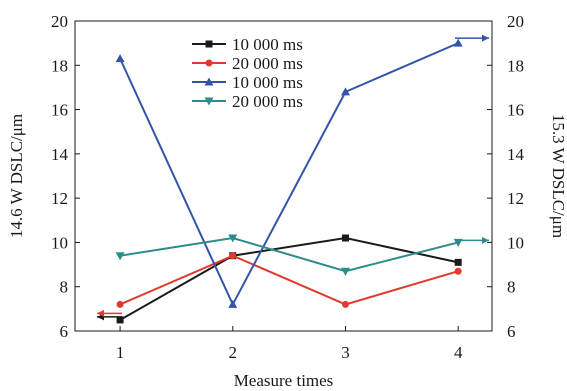  What do you see at coordinates (120, 352) in the screenshot?
I see `x-tick-label: 1` at bounding box center [120, 352].